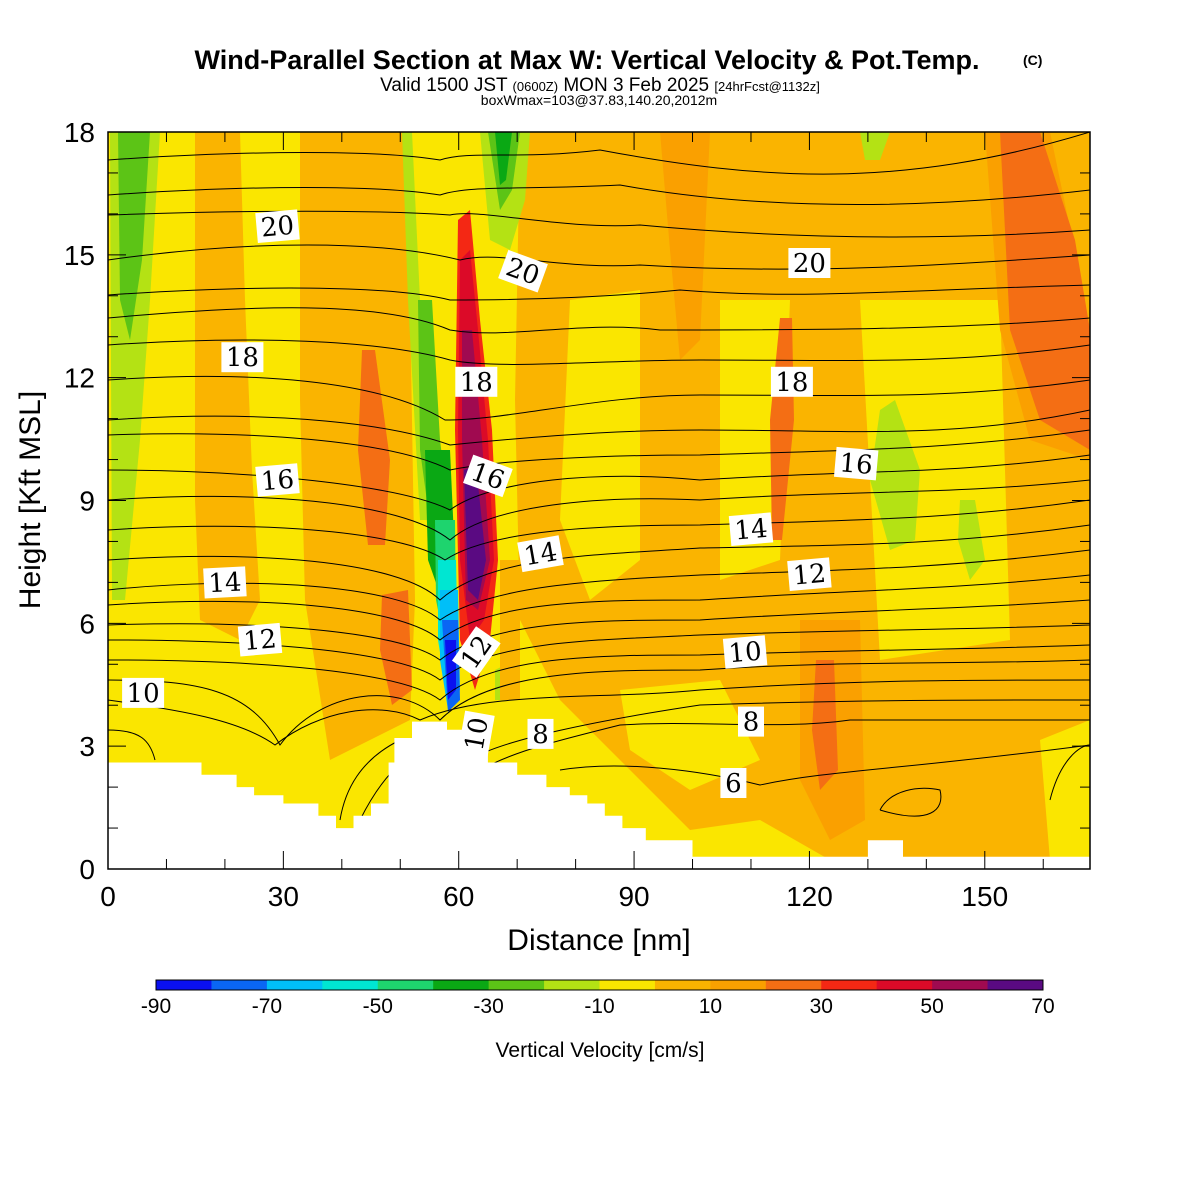 This screenshot has width=1200, height=1200. Describe the element at coordinates (599, 1006) in the screenshot. I see `colorbar-tick-label: -10` at that location.